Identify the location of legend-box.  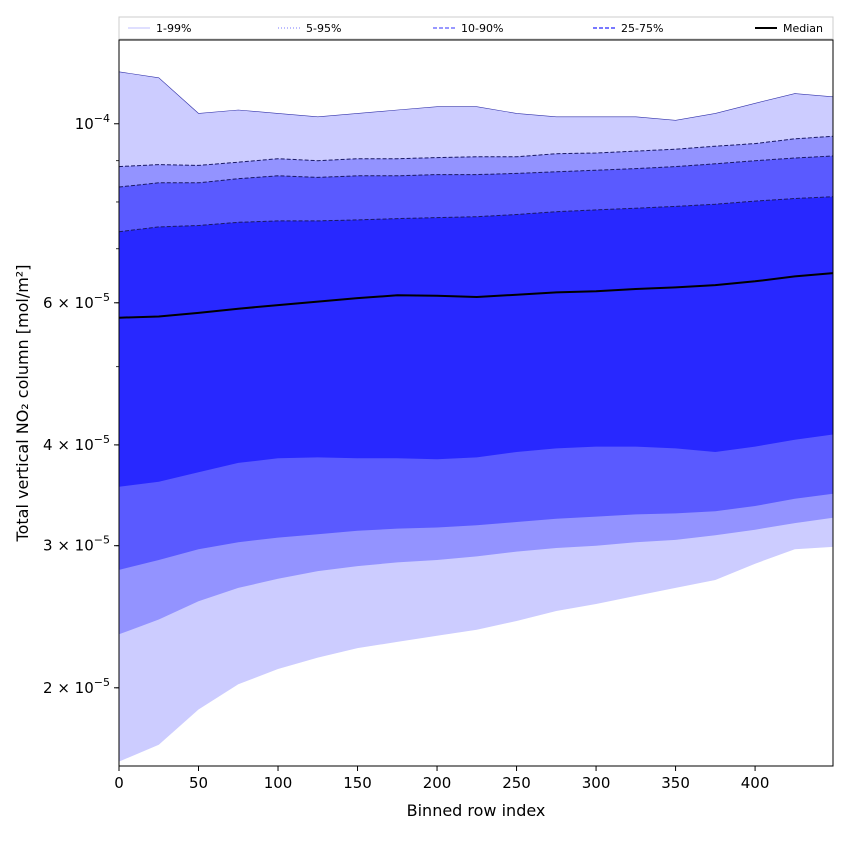
(476, 28).